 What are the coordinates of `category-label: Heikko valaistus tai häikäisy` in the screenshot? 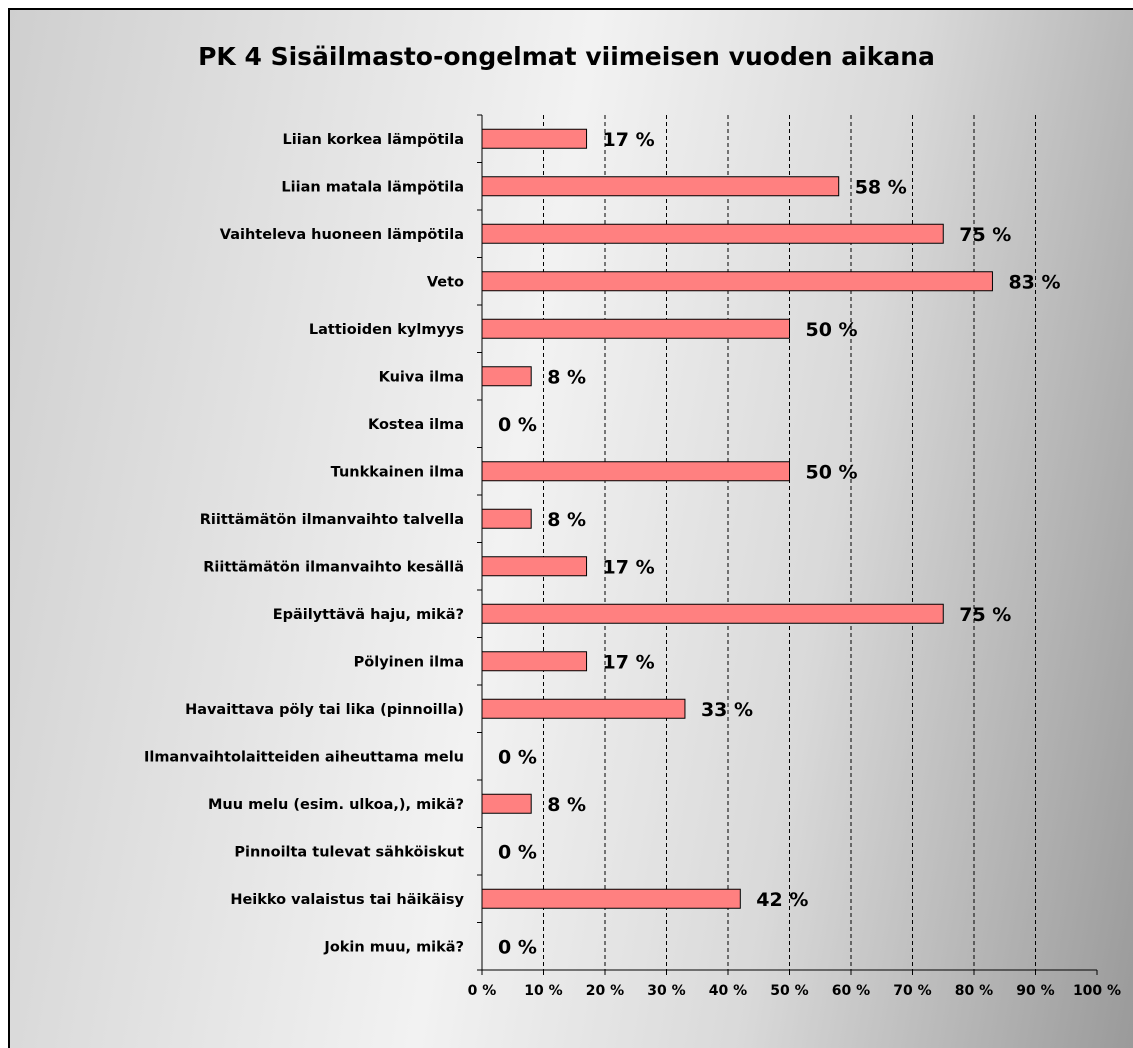 It's located at (347, 900).